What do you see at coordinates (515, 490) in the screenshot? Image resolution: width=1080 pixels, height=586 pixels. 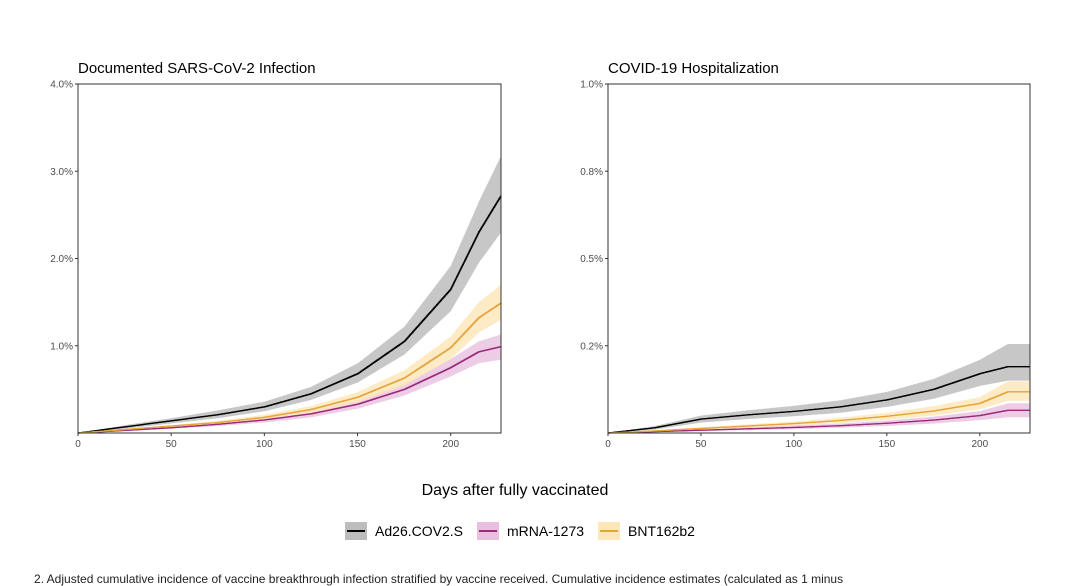 I see `x-axis-title: Days after fully vaccinated` at bounding box center [515, 490].